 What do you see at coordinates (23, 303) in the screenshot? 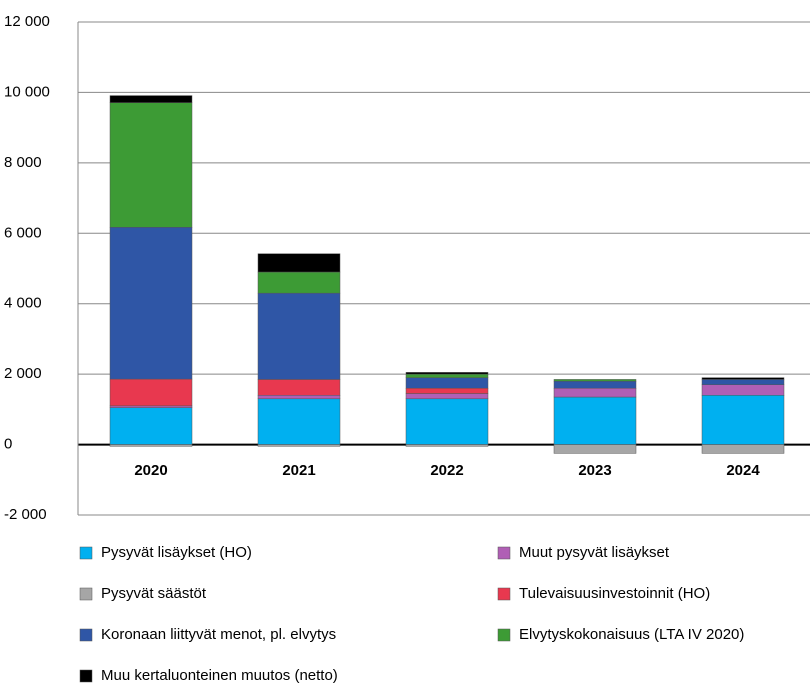
I see `y-tick-label: 4 000` at bounding box center [23, 303].